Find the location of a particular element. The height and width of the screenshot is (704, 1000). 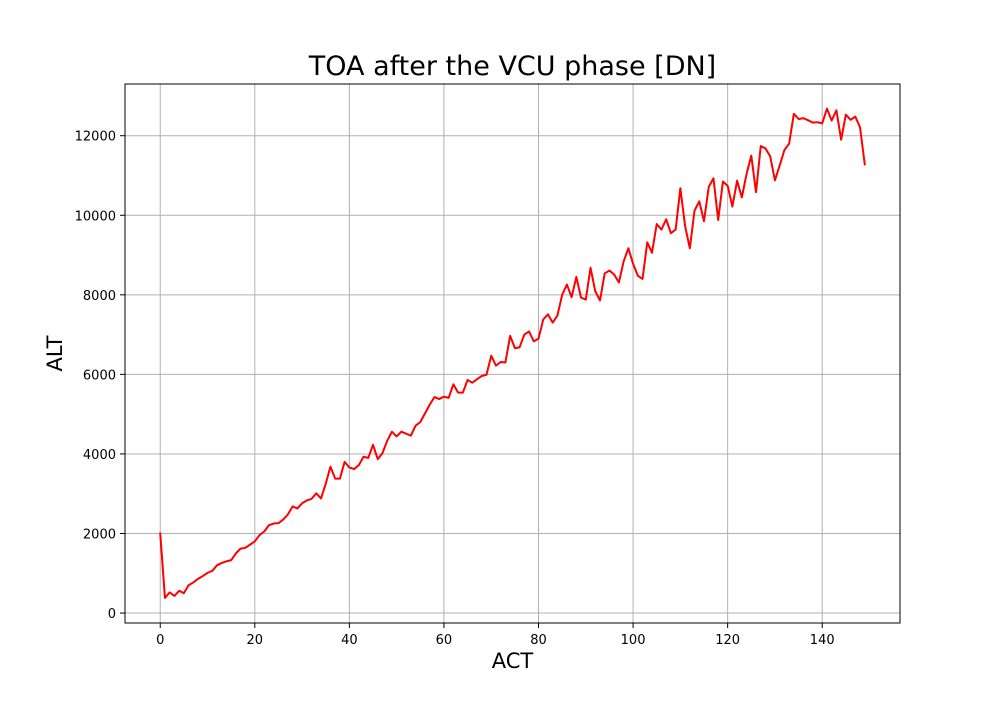

x-tick-label: 140 is located at coordinates (822, 640).